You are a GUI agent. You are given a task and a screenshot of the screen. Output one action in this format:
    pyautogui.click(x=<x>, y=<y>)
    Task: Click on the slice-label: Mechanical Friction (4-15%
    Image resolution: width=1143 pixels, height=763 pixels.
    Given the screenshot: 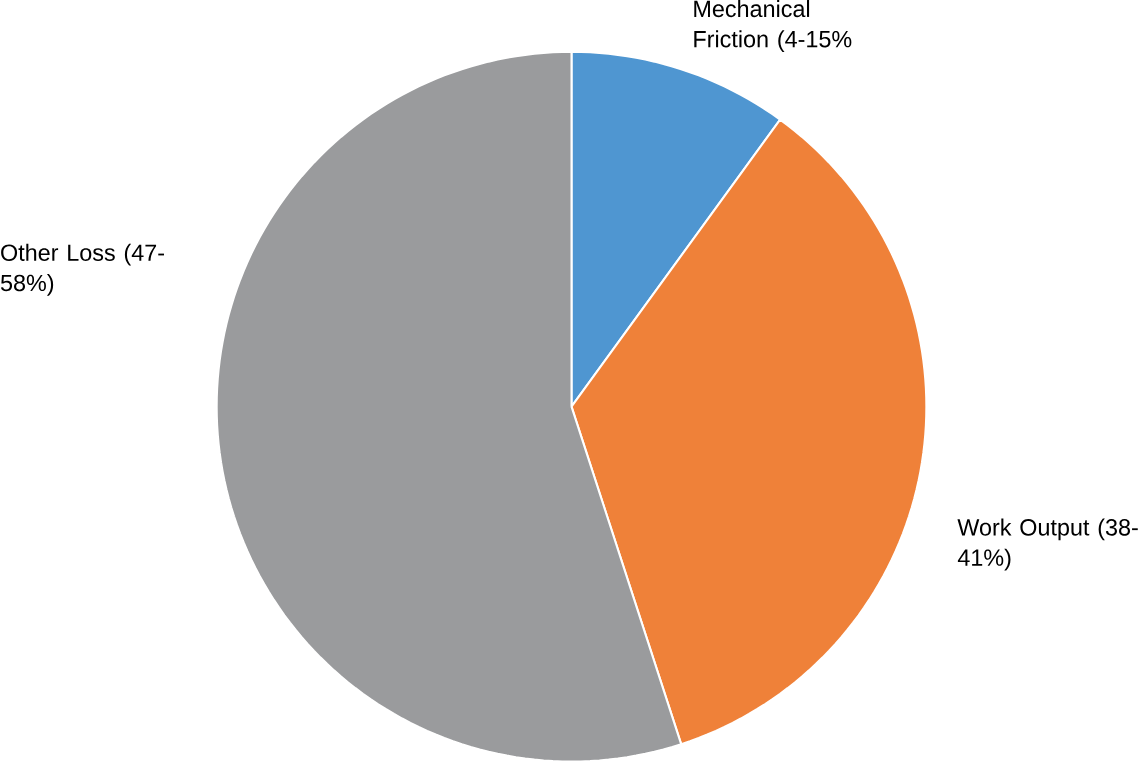 What is the action you would take?
    pyautogui.click(x=773, y=26)
    